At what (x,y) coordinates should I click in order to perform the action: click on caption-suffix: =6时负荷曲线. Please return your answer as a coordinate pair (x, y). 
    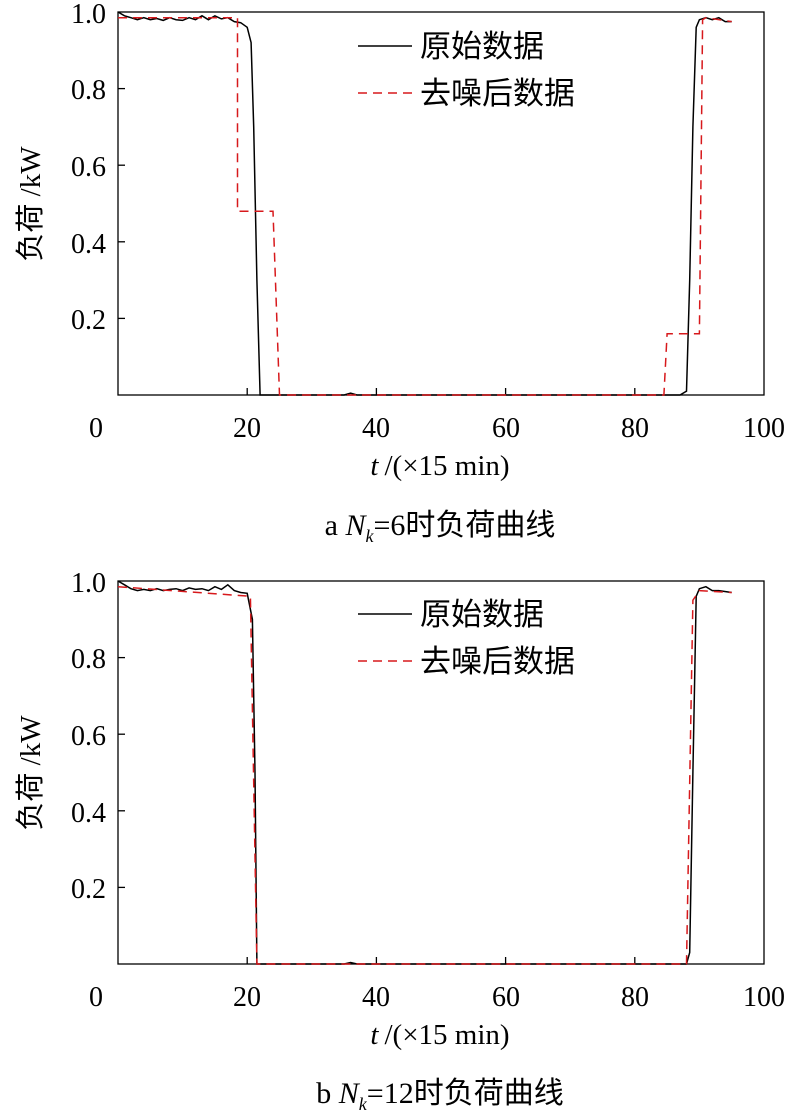
    Looking at the image, I should click on (464, 525).